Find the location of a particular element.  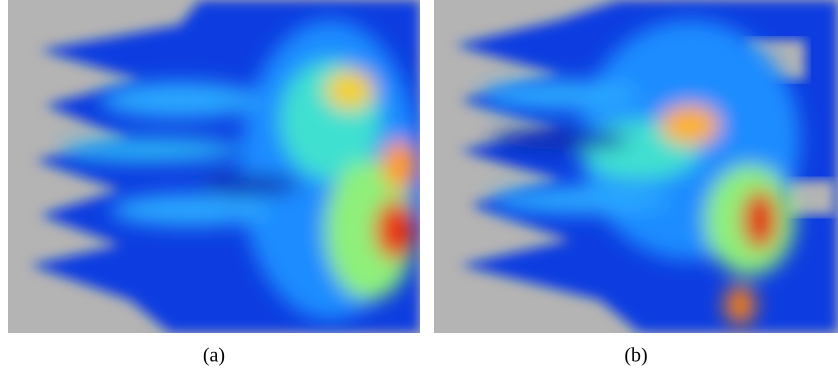

caption: (b) is located at coordinates (635, 356).